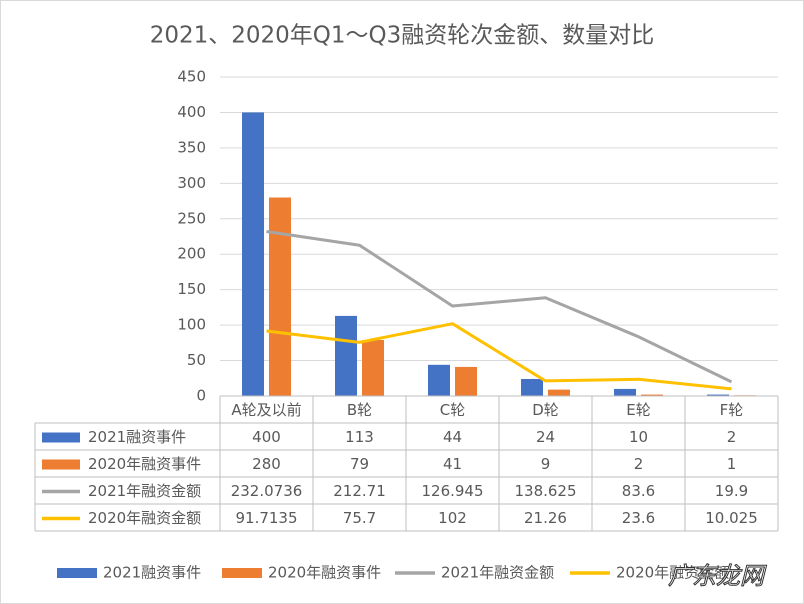 The height and width of the screenshot is (604, 804). I want to click on table-cell: 21.26, so click(545, 518).